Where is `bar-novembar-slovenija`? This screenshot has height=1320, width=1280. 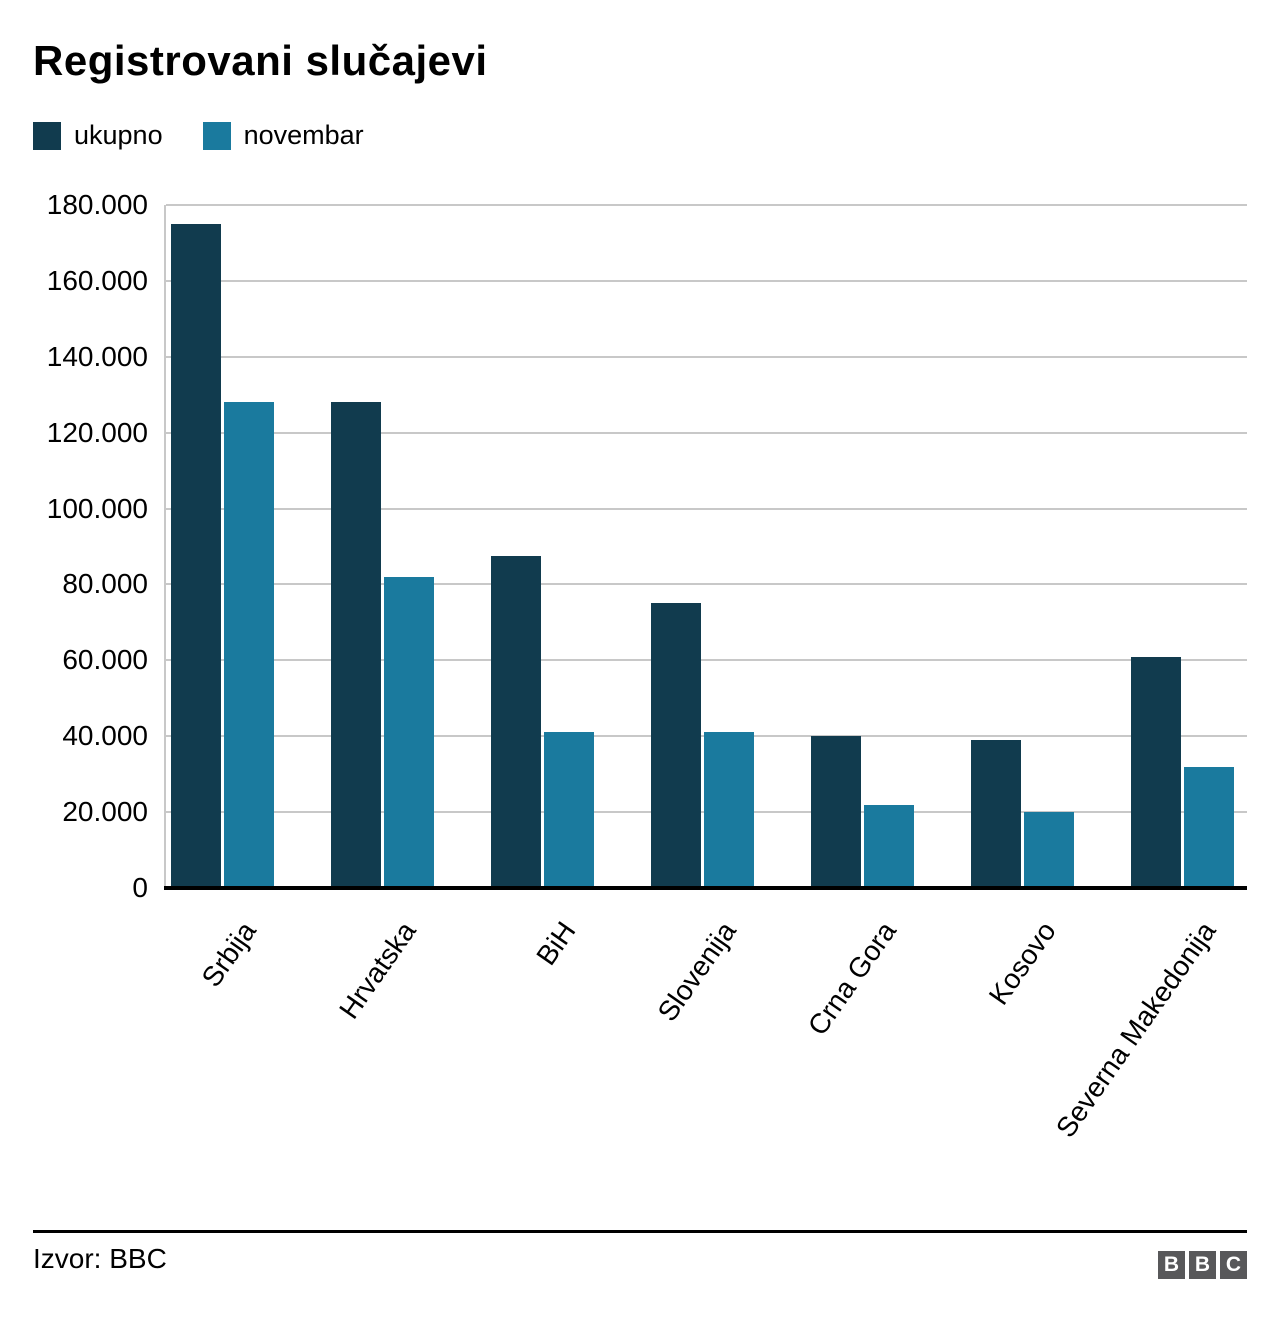
bar-novembar-slovenija is located at coordinates (729, 810).